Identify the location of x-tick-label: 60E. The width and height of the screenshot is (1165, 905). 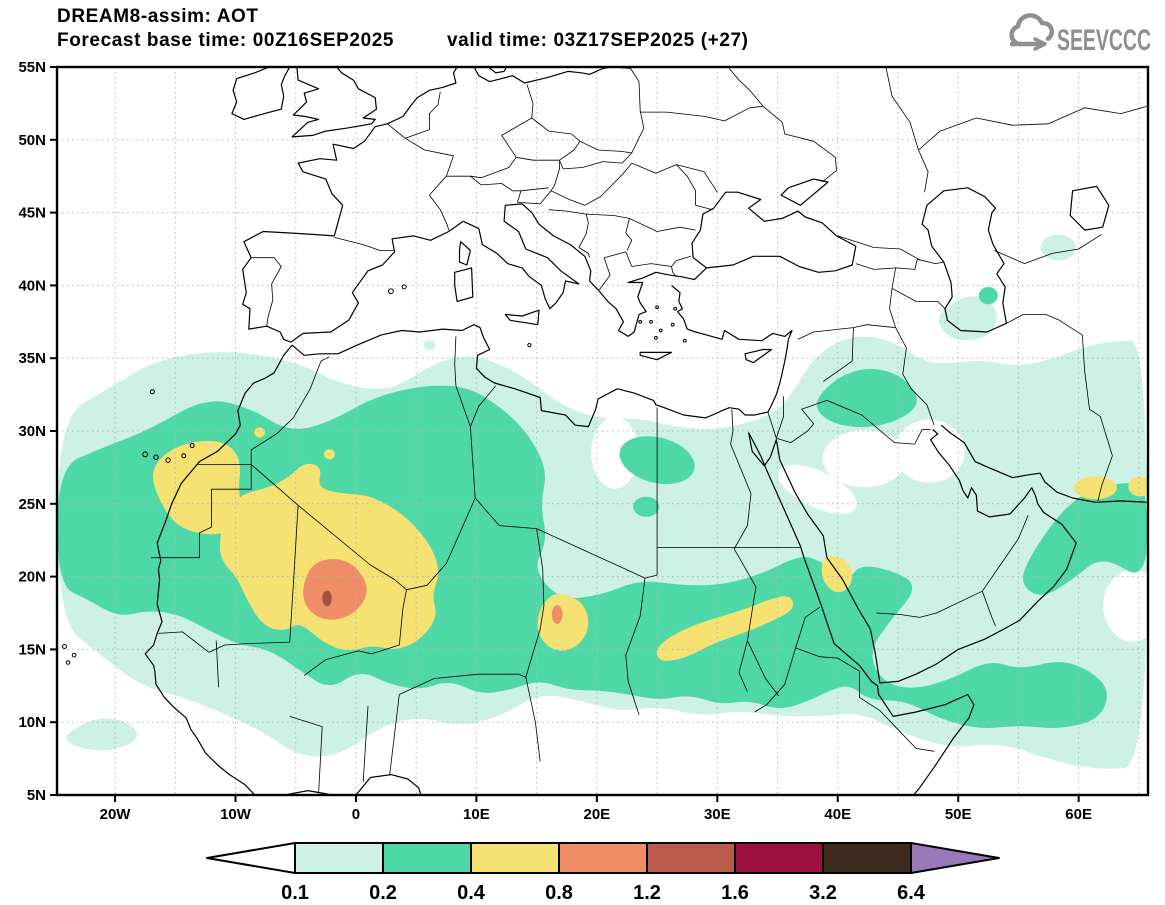
(1078, 814).